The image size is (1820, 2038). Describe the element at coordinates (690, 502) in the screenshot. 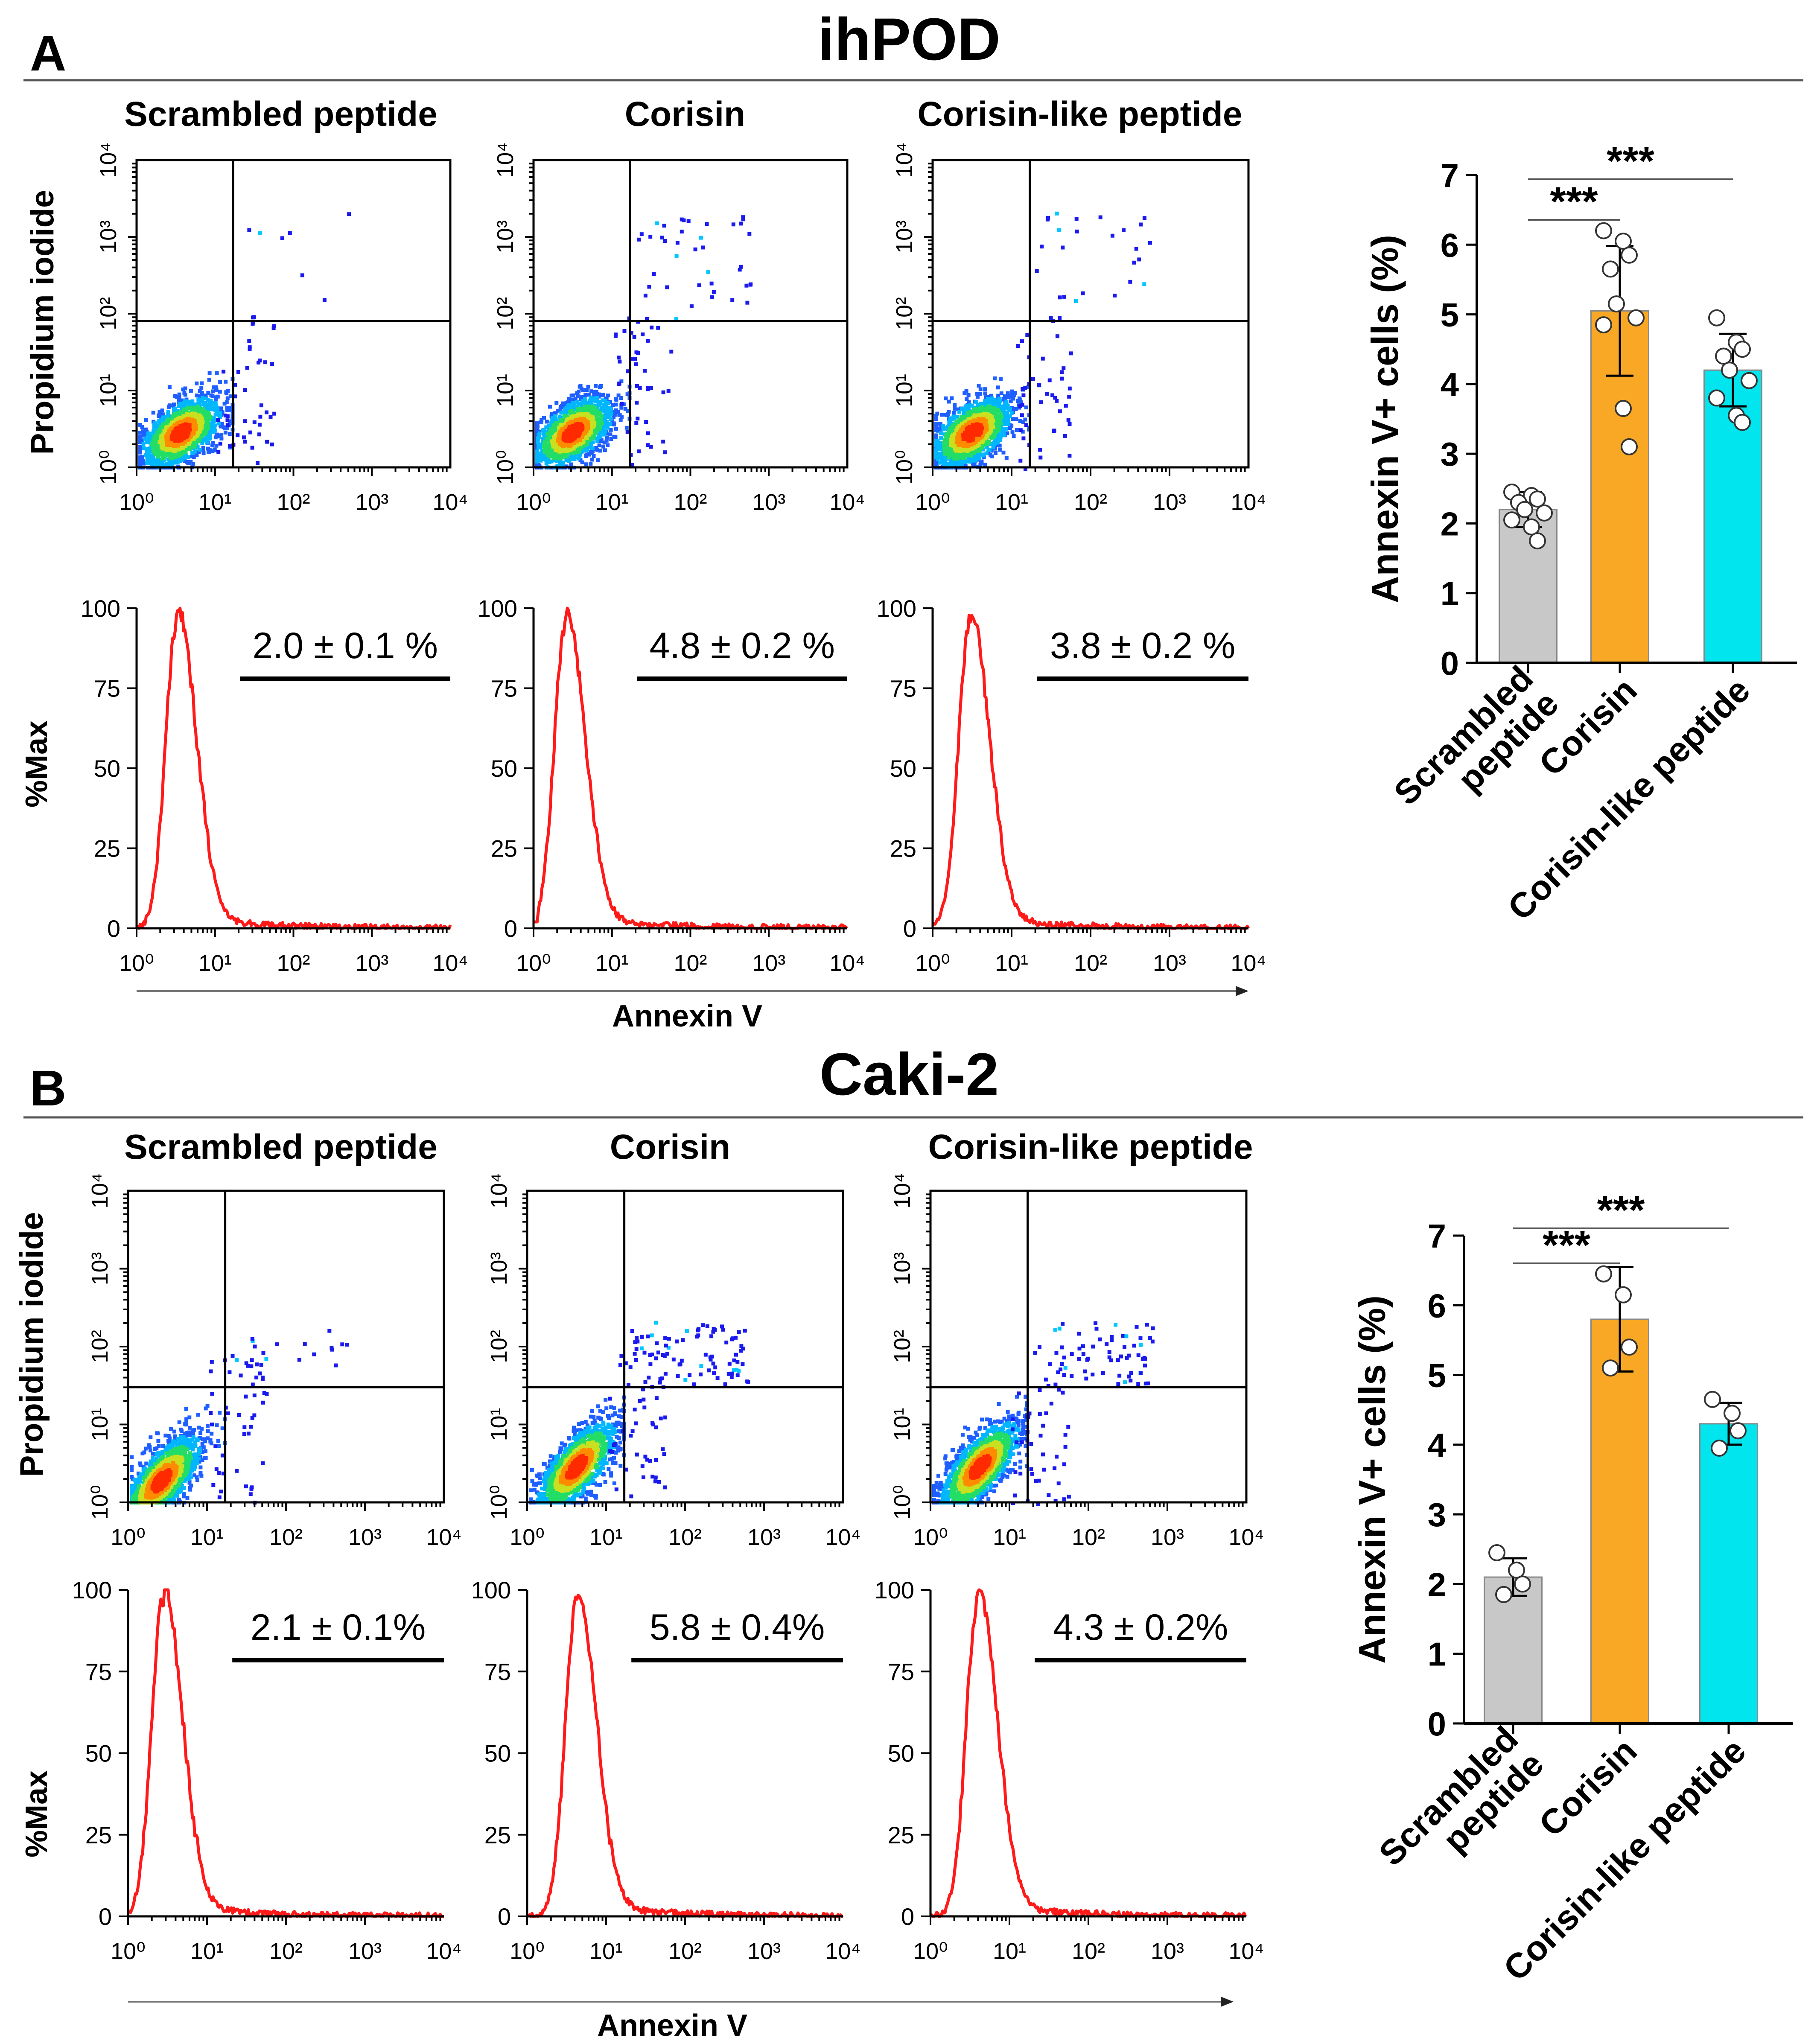

I see `x-tick-label: 10²` at that location.